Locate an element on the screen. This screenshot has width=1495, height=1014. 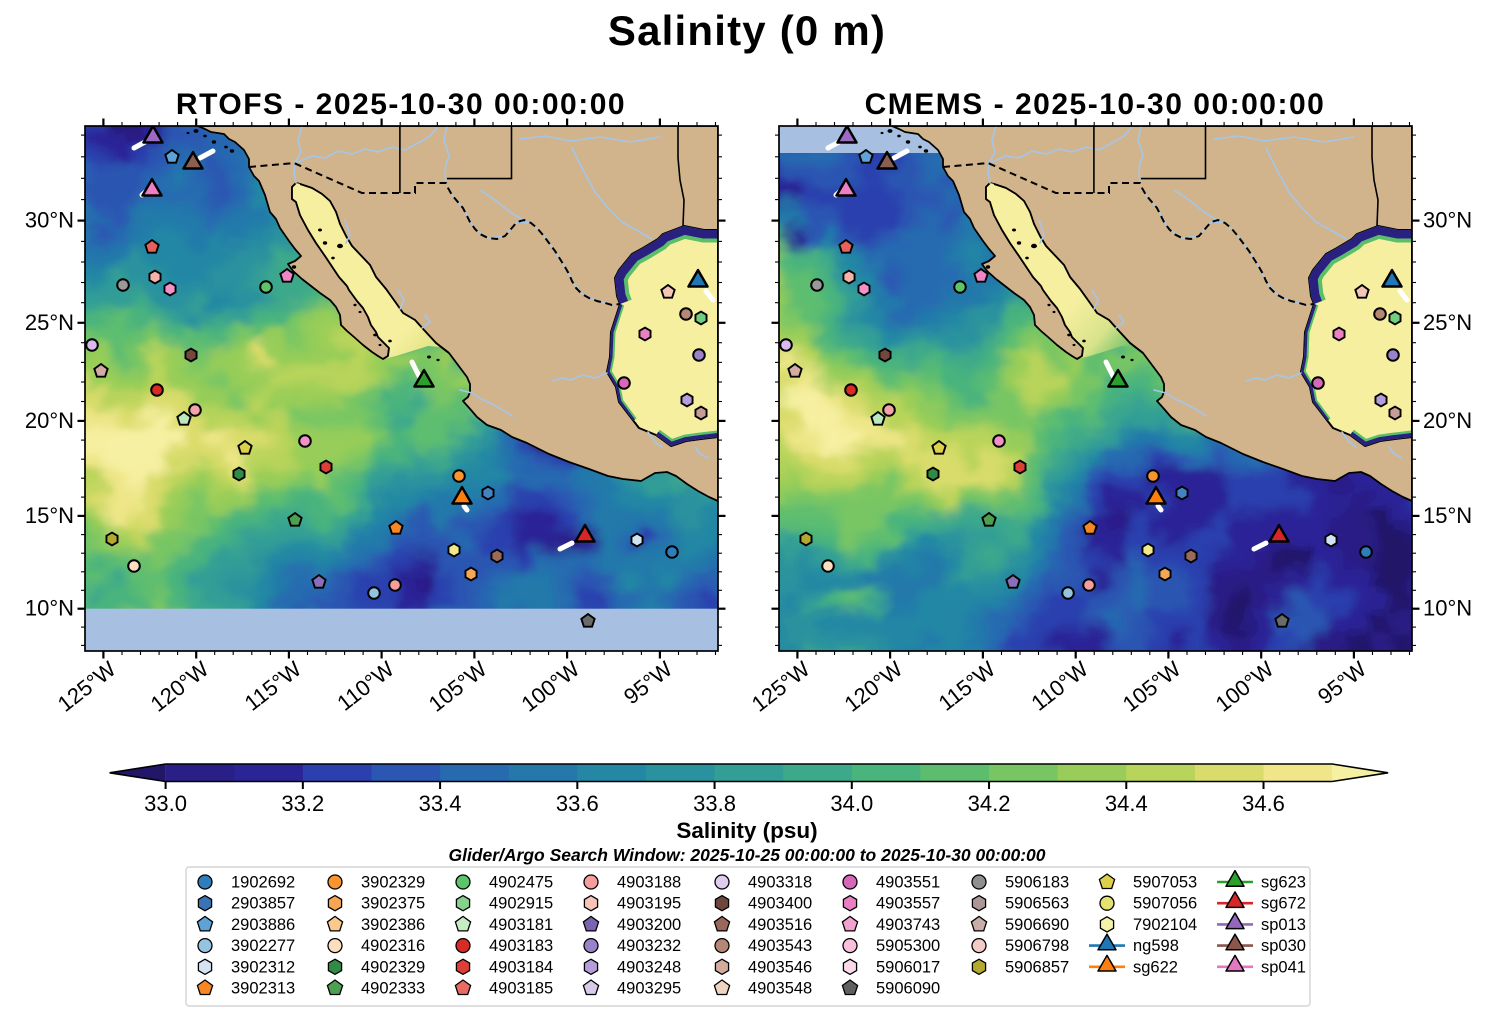
svg-text: 4903248 is located at coordinates (649, 967).